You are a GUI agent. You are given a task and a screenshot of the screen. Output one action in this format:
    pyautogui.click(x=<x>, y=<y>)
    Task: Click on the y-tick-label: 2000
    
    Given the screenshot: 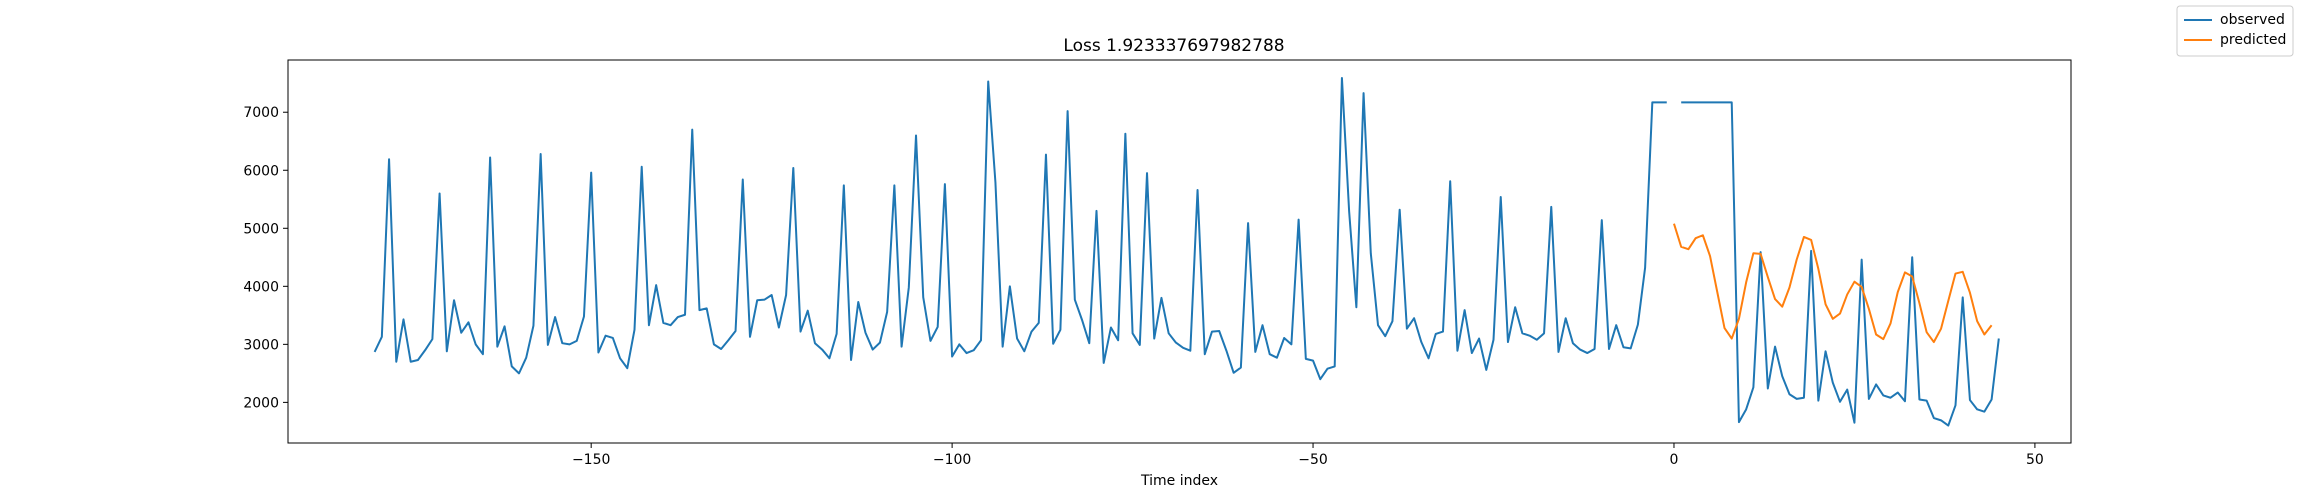 What is the action you would take?
    pyautogui.click(x=261, y=403)
    